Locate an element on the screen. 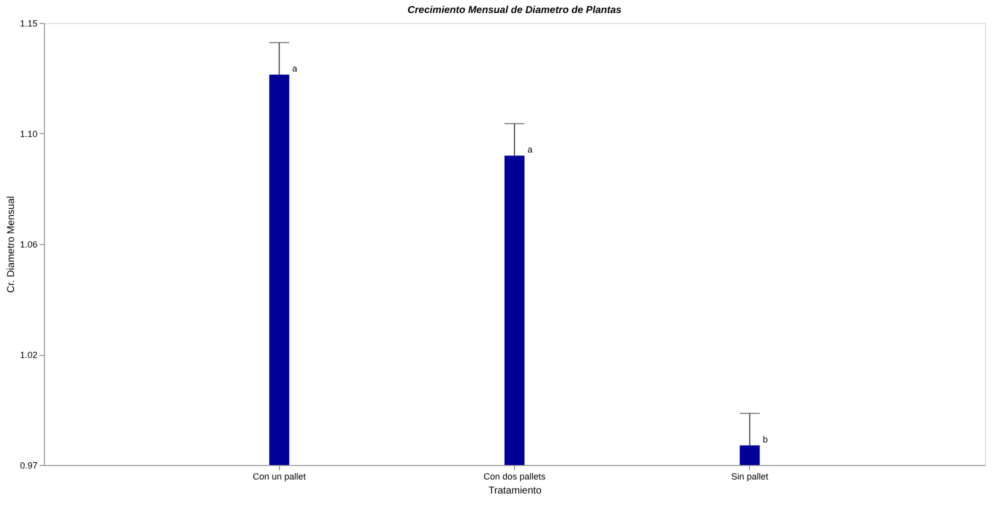  y-axis-title: Cr. Diametro Mensual is located at coordinates (11, 244).